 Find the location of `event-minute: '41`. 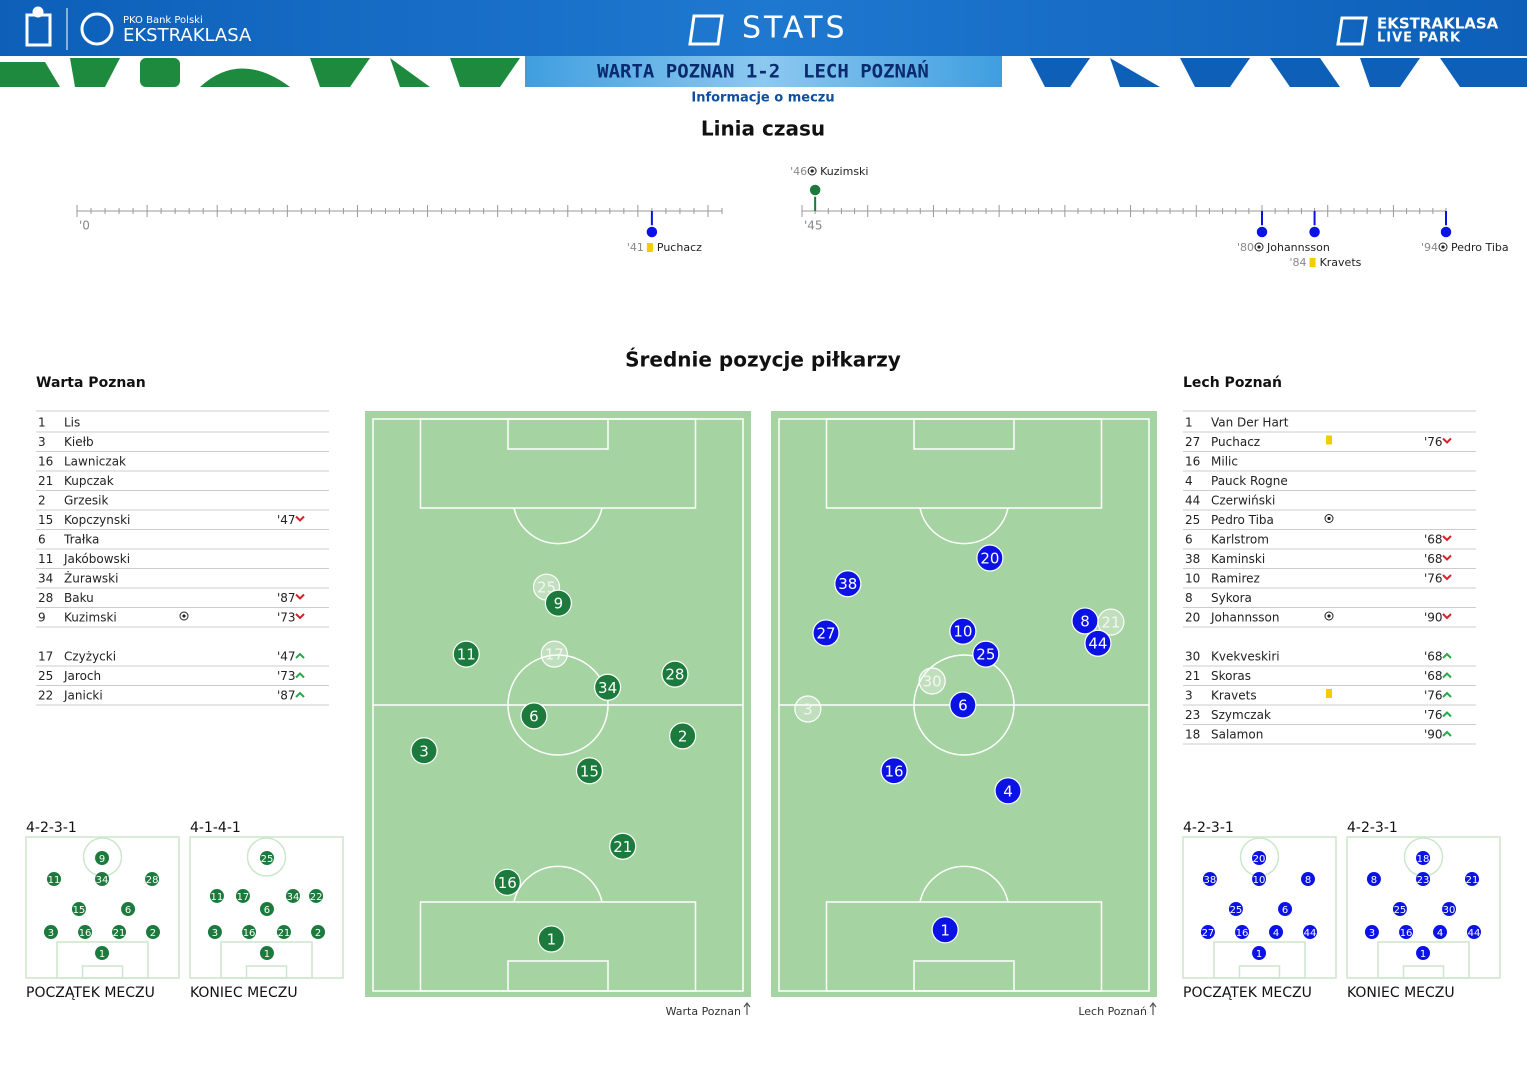

event-minute: '41 is located at coordinates (635, 247).